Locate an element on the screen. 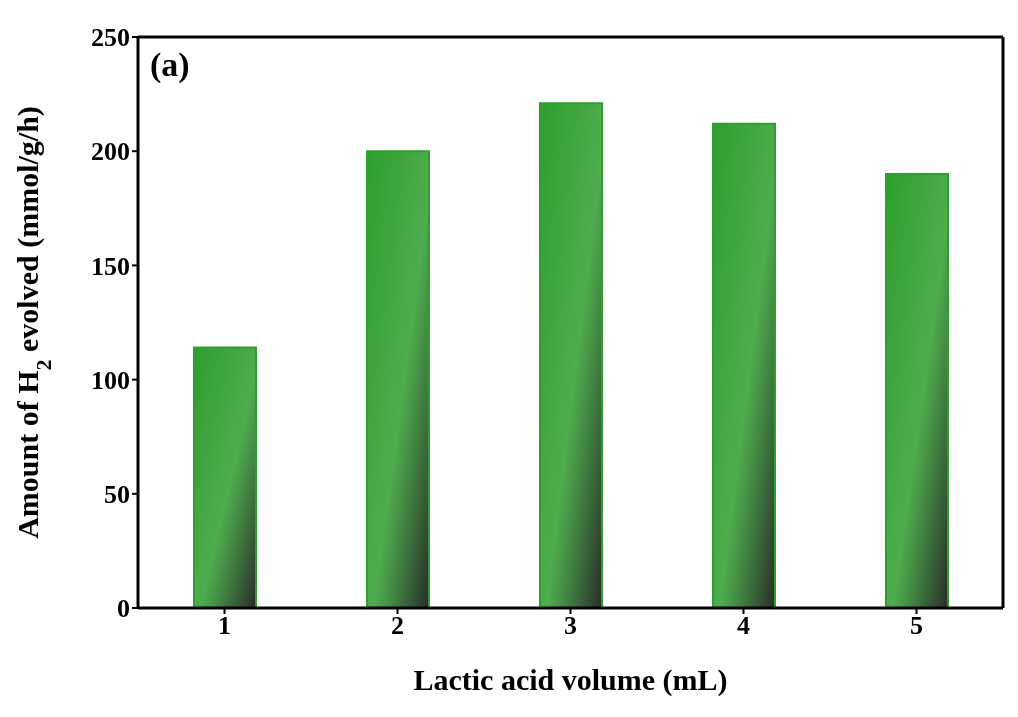 This screenshot has height=717, width=1018. y-tick-label: 50 is located at coordinates (117, 495).